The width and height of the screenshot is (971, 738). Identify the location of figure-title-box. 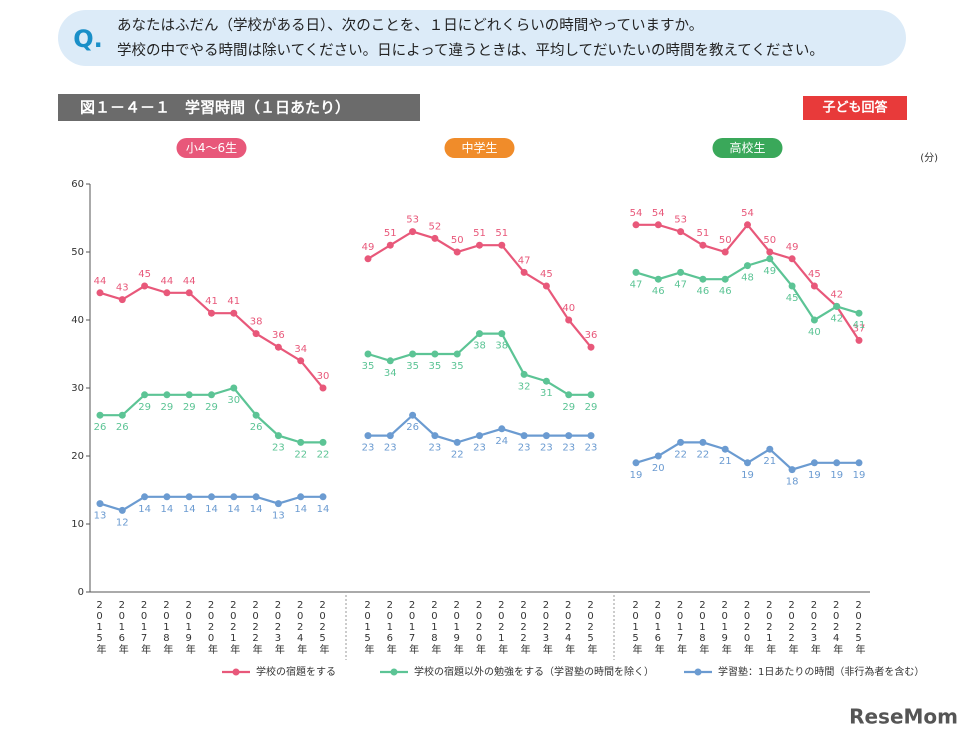
(239, 107).